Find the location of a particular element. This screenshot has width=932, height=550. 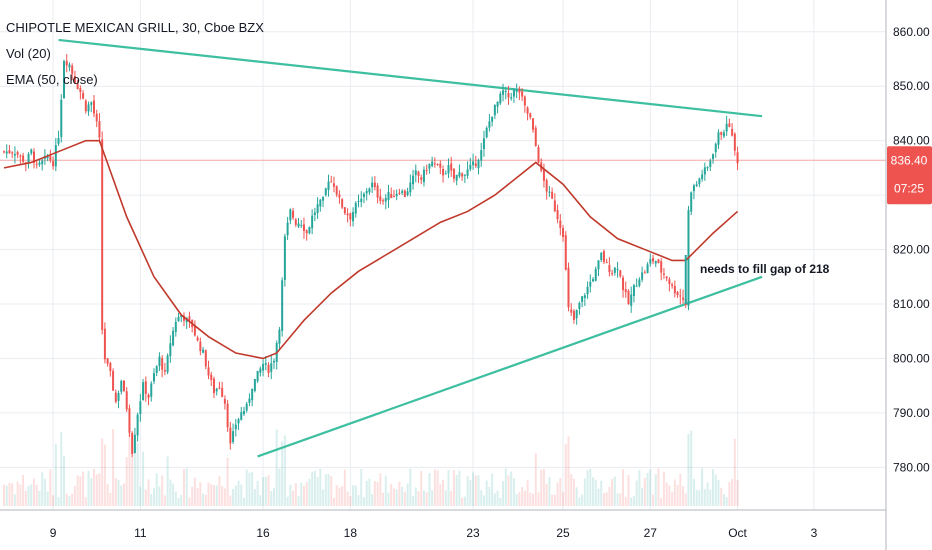

legend-volume: Vol (20) is located at coordinates (28, 53).